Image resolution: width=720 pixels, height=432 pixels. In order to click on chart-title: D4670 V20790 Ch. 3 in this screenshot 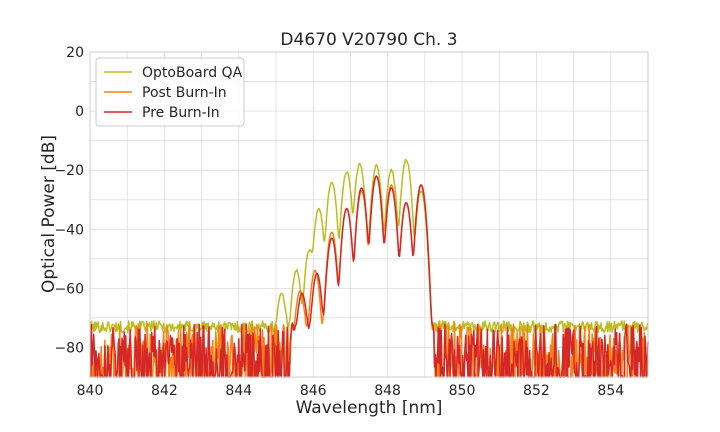, I will do `click(368, 40)`.